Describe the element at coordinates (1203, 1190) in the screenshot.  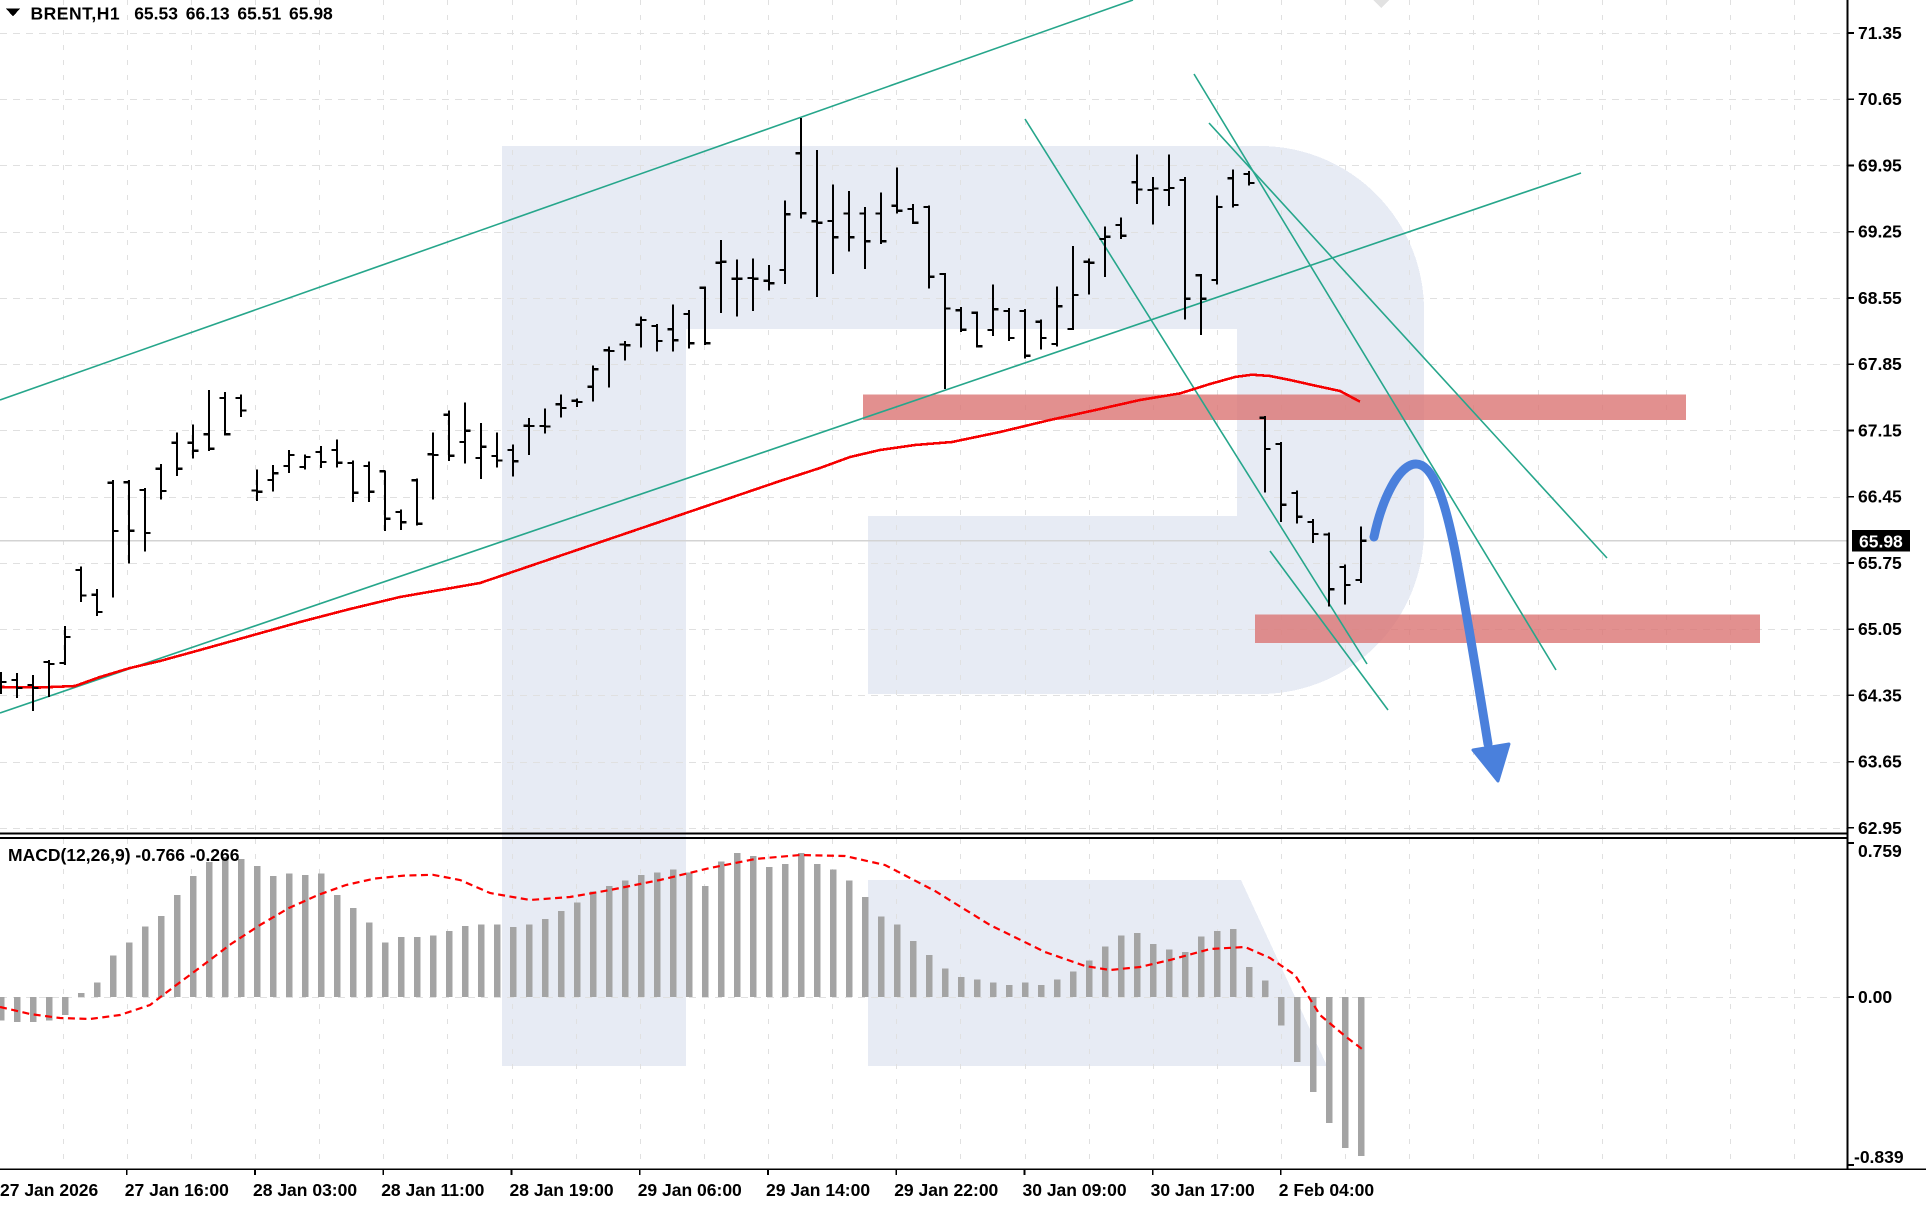
I see `svg-text: 30 Jan 17:00` at that location.